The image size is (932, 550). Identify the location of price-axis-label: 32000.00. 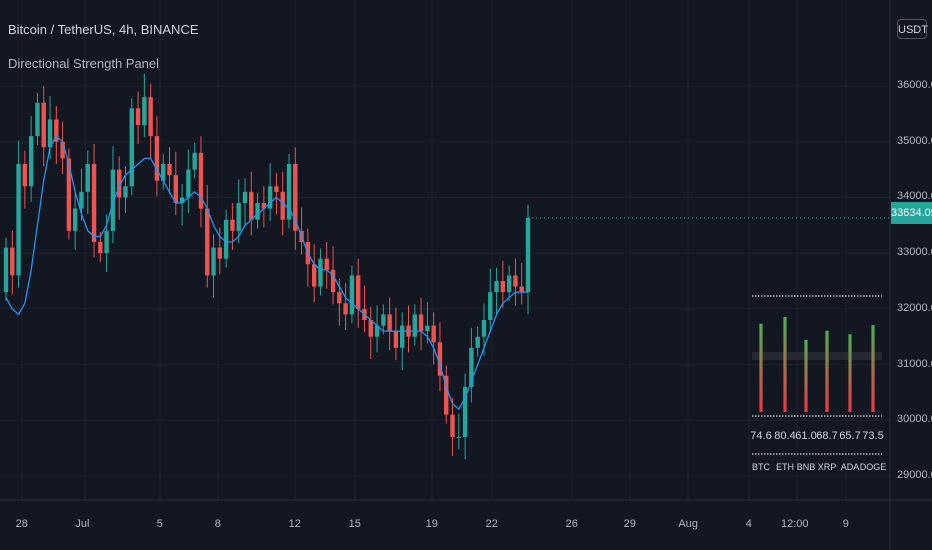
(914, 307).